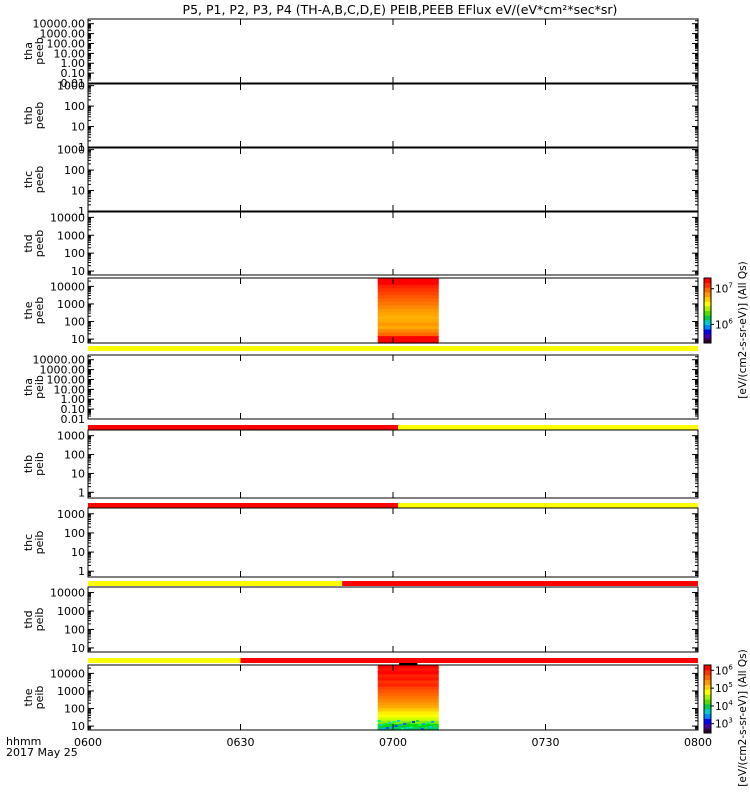 The width and height of the screenshot is (750, 800). What do you see at coordinates (66, 379) in the screenshot?
I see `tha-peib-ytick-label: 100.00` at bounding box center [66, 379].